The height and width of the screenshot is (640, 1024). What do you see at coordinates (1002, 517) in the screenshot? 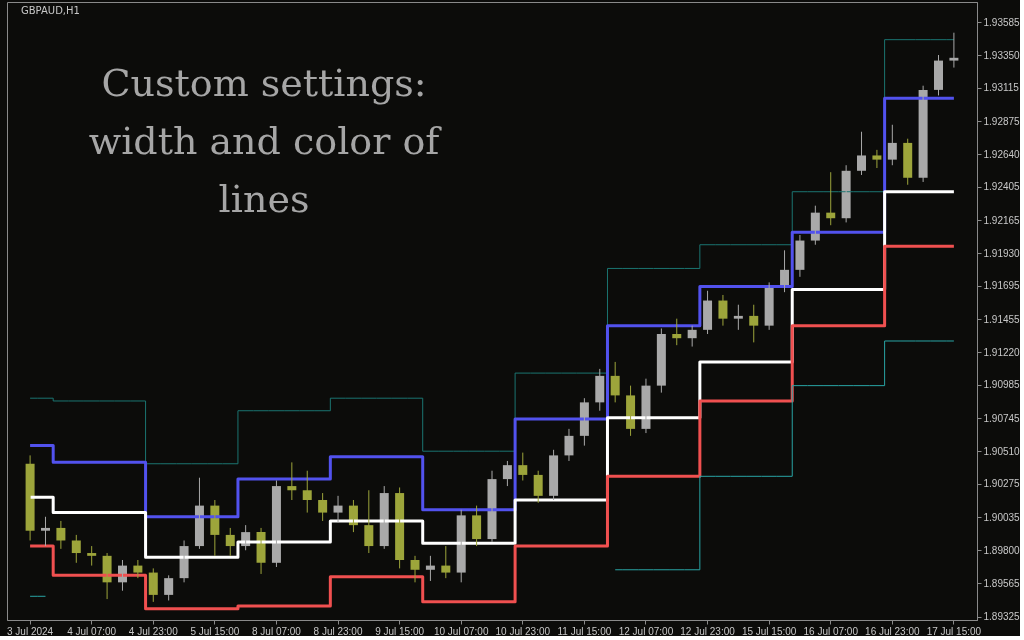
I see `y-tick-label: 1.90035` at bounding box center [1002, 517].